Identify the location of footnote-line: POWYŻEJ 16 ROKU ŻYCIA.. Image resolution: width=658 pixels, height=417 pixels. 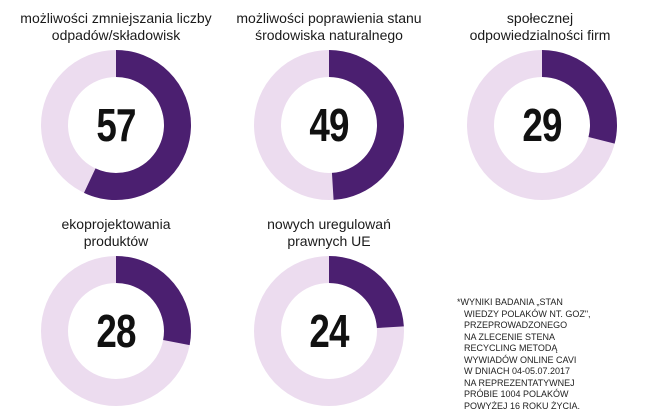
(522, 405).